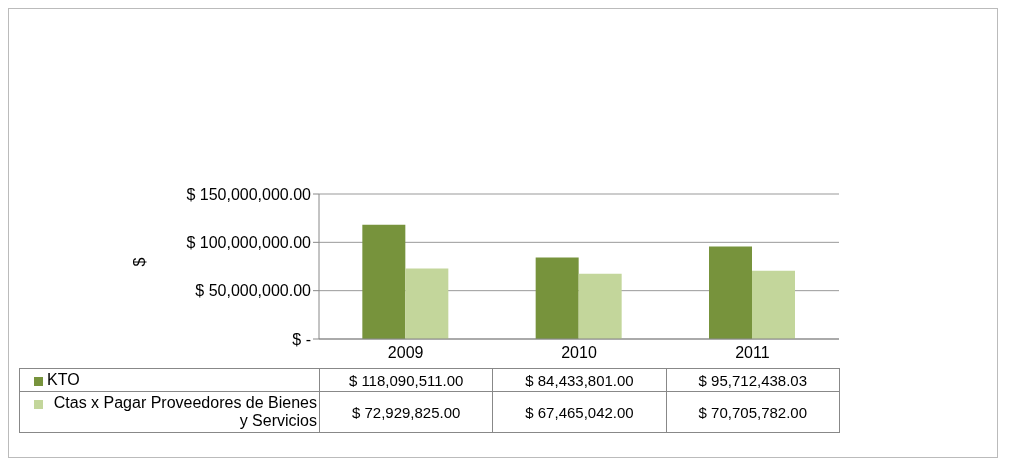  I want to click on data-label: $ 67,465,042.00, so click(579, 412).